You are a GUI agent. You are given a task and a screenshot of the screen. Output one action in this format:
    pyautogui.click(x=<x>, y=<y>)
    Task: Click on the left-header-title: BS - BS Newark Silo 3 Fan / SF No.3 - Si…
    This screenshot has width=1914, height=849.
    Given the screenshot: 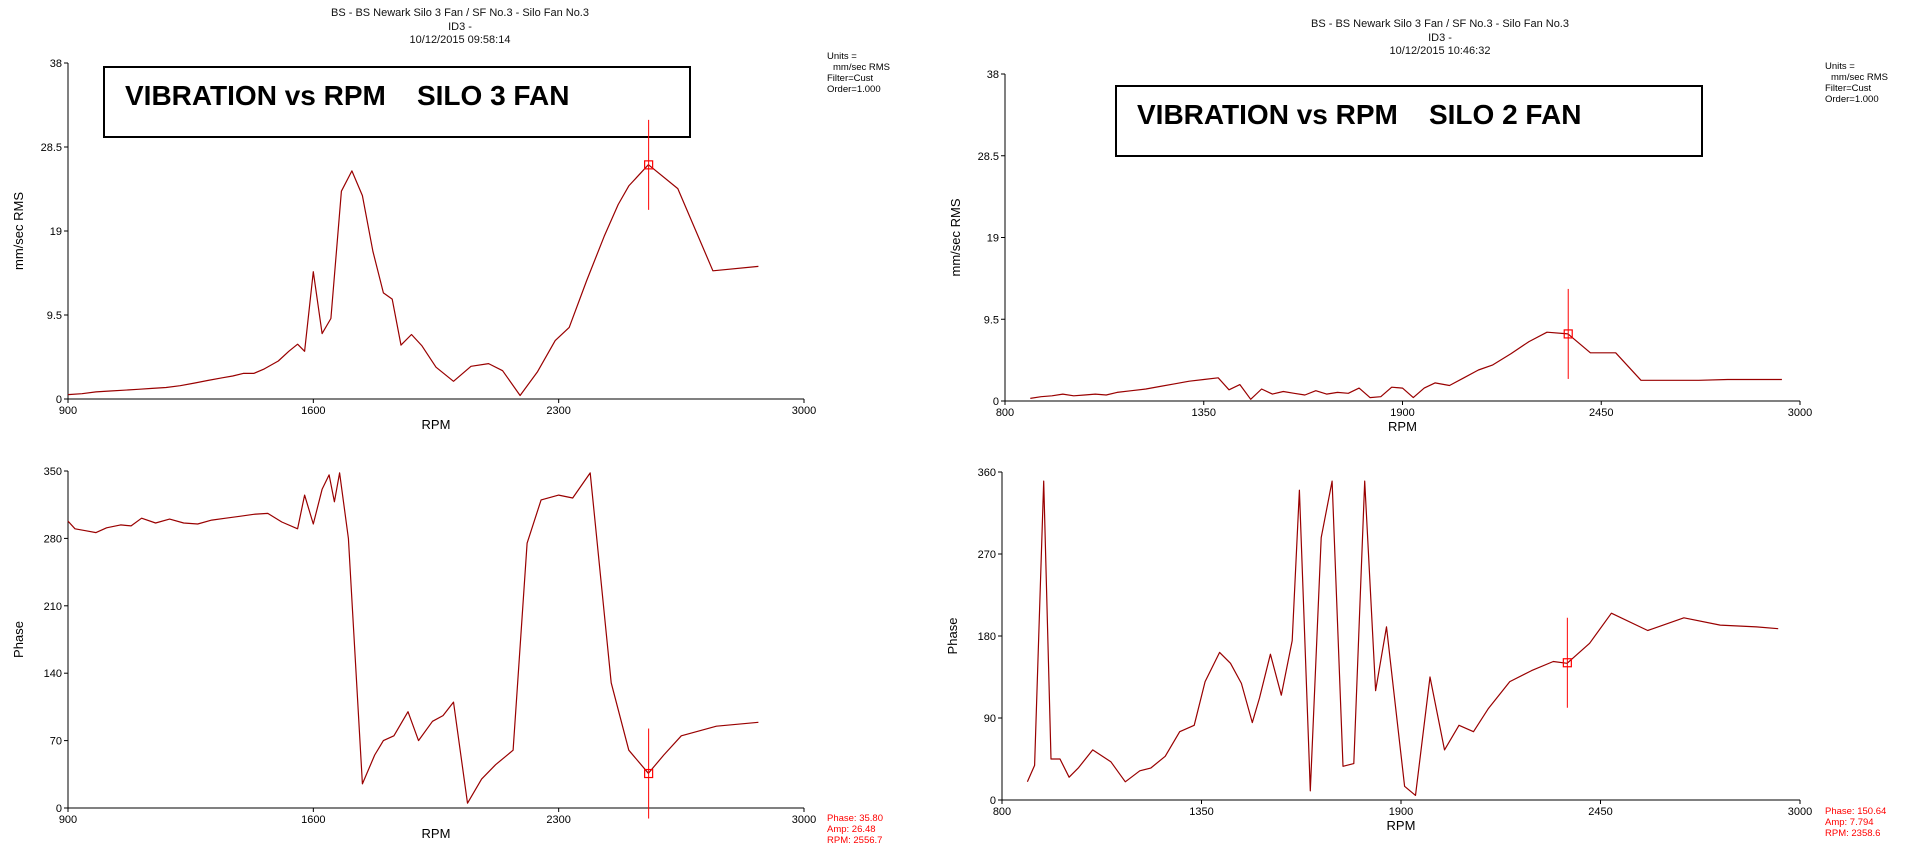 What is the action you would take?
    pyautogui.click(x=460, y=13)
    